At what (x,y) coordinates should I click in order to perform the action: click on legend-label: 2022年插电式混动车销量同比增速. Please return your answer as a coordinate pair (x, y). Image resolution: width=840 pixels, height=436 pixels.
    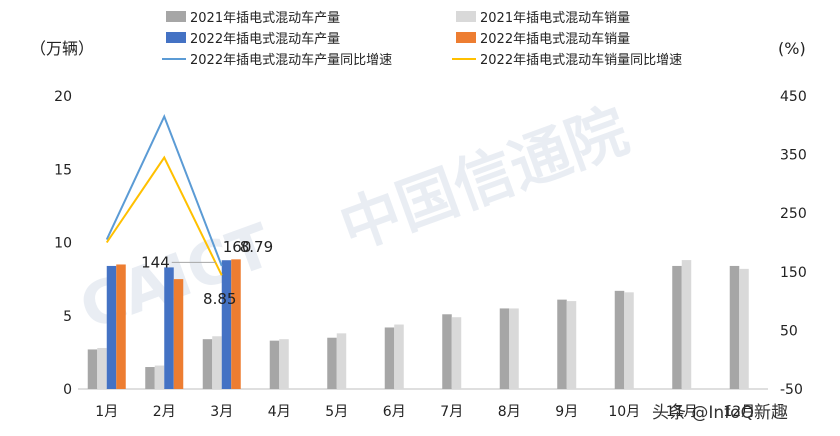
    Looking at the image, I should click on (581, 60).